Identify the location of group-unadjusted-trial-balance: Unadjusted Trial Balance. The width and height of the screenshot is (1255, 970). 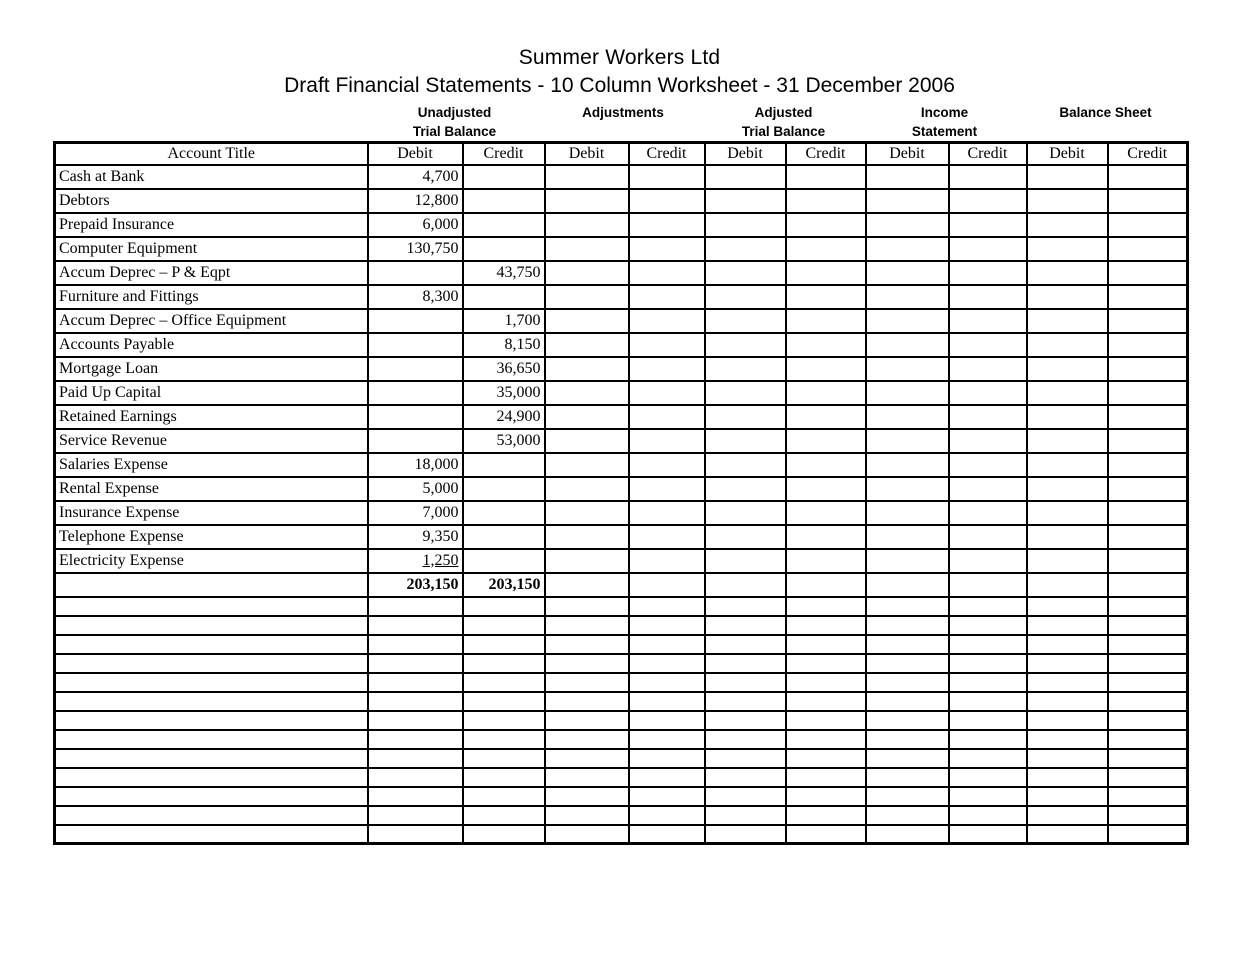
(454, 122).